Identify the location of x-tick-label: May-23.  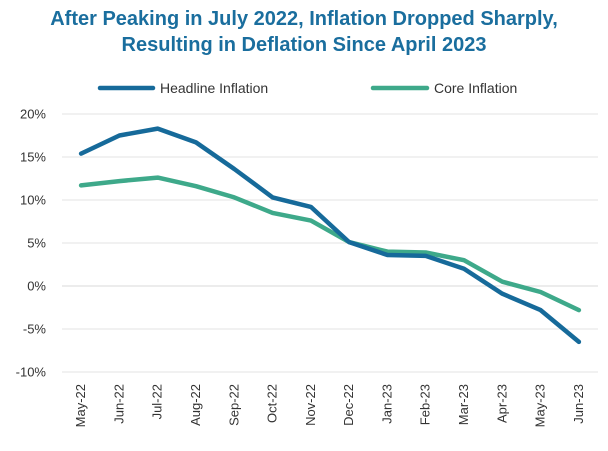
(540, 405).